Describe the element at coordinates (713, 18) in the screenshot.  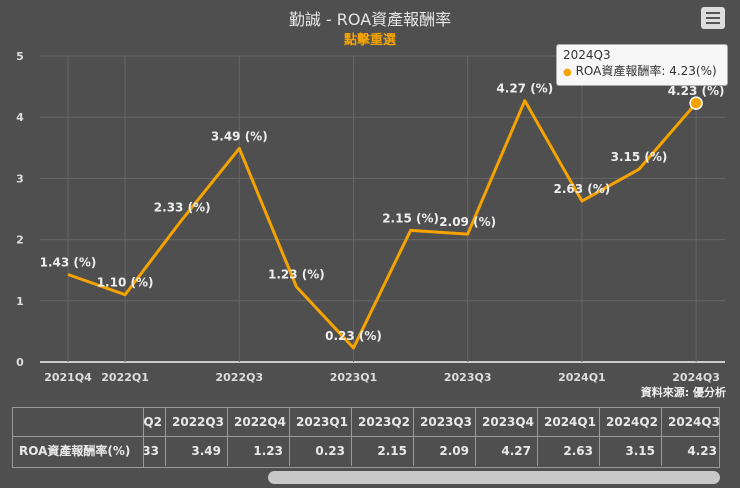
I see `hamburger-menu-icon` at that location.